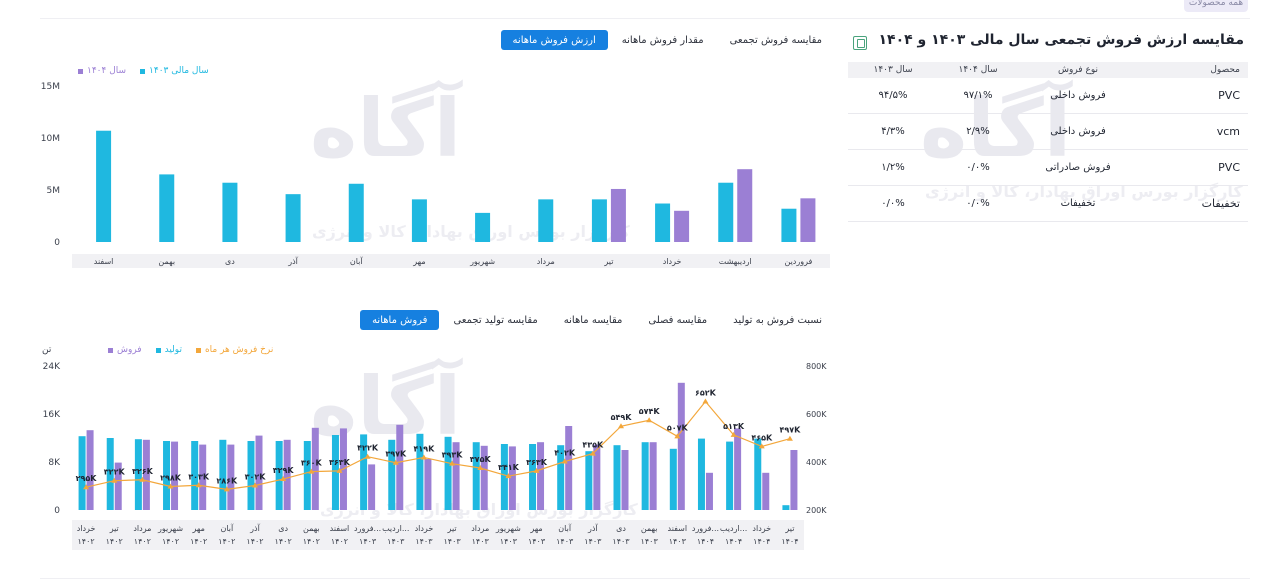 Image resolution: width=1280 pixels, height=582 pixels. What do you see at coordinates (102, 71) in the screenshot?
I see `legend-1404: سال ۱۴۰۴` at bounding box center [102, 71].